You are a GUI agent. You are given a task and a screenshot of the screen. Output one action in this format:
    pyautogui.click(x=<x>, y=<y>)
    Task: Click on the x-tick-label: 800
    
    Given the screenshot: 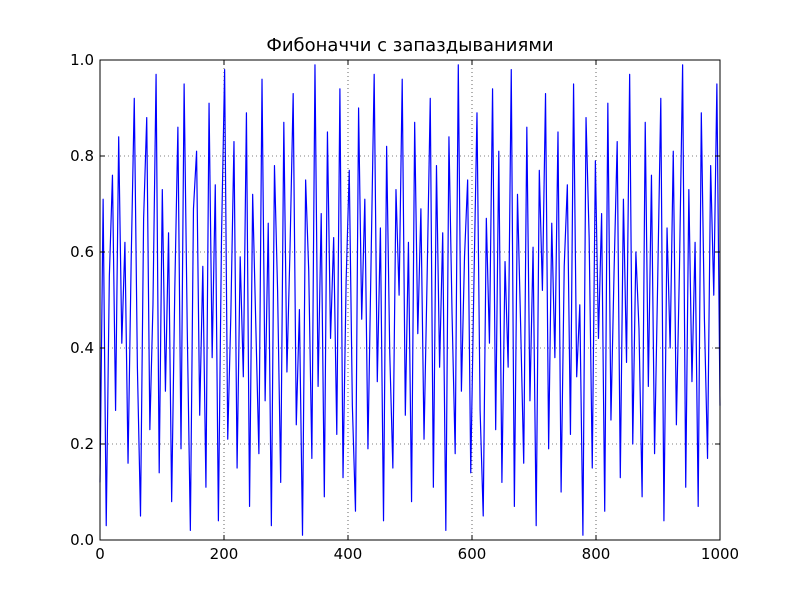 What is the action you would take?
    pyautogui.click(x=596, y=554)
    